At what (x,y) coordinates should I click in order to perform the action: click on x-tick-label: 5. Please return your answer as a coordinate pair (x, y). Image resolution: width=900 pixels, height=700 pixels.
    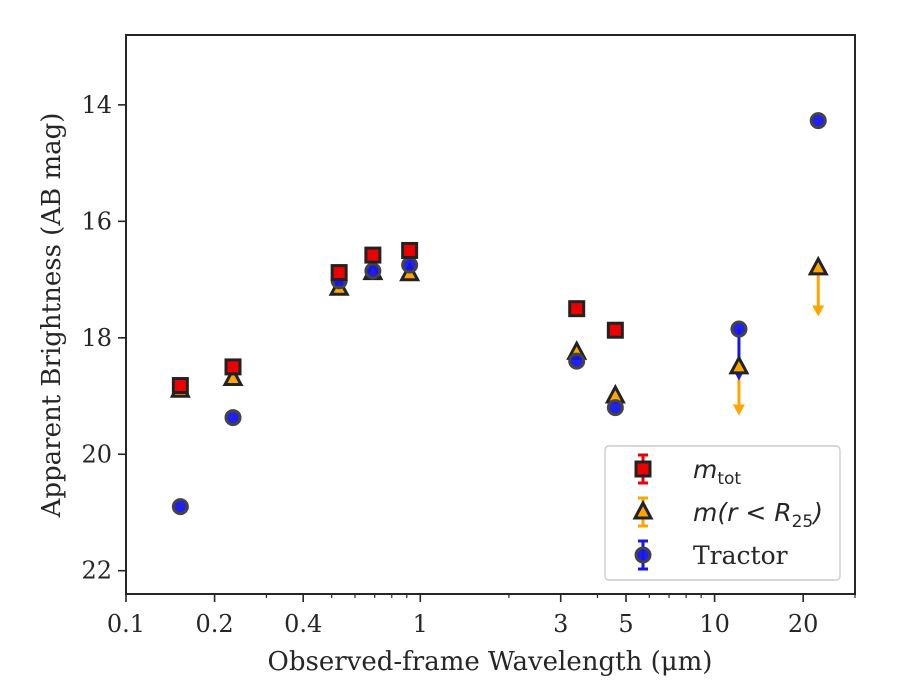
    Looking at the image, I should click on (625, 624).